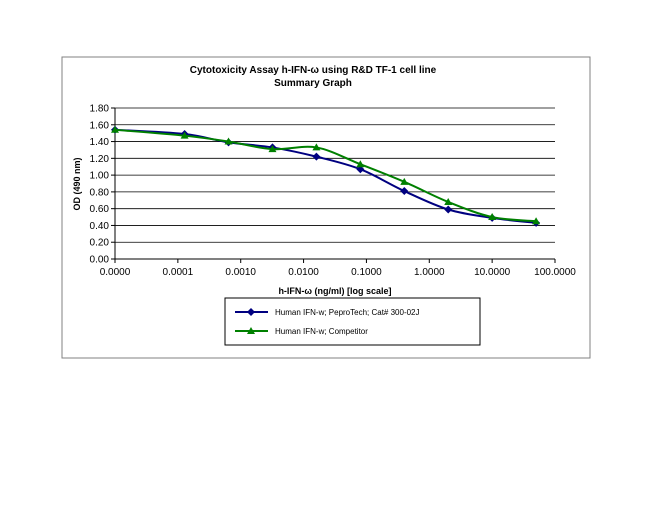 The height and width of the screenshot is (507, 650). What do you see at coordinates (352, 321) in the screenshot?
I see `legend-box` at bounding box center [352, 321].